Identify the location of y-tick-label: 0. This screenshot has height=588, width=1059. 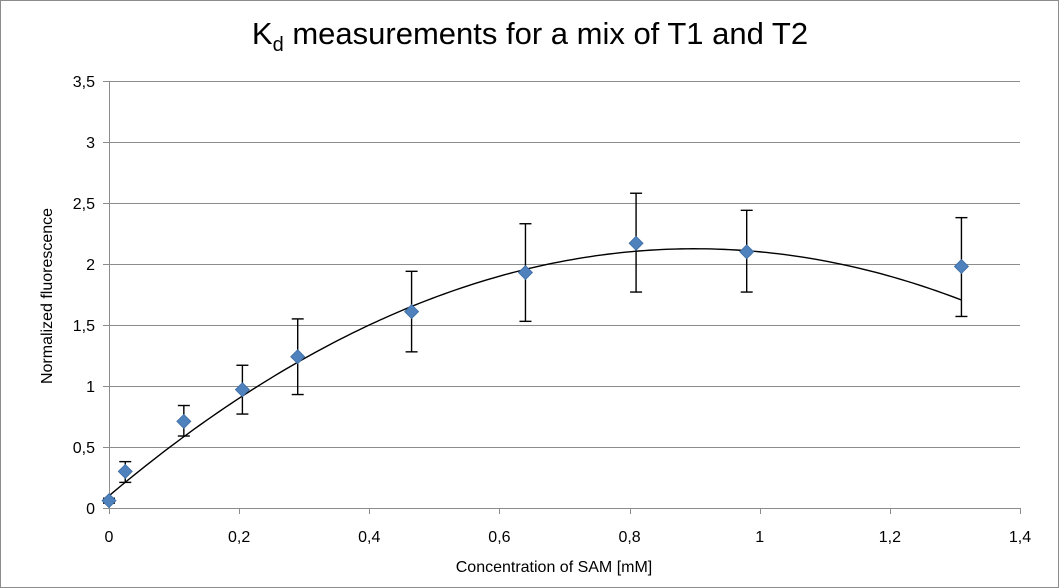
(90, 509).